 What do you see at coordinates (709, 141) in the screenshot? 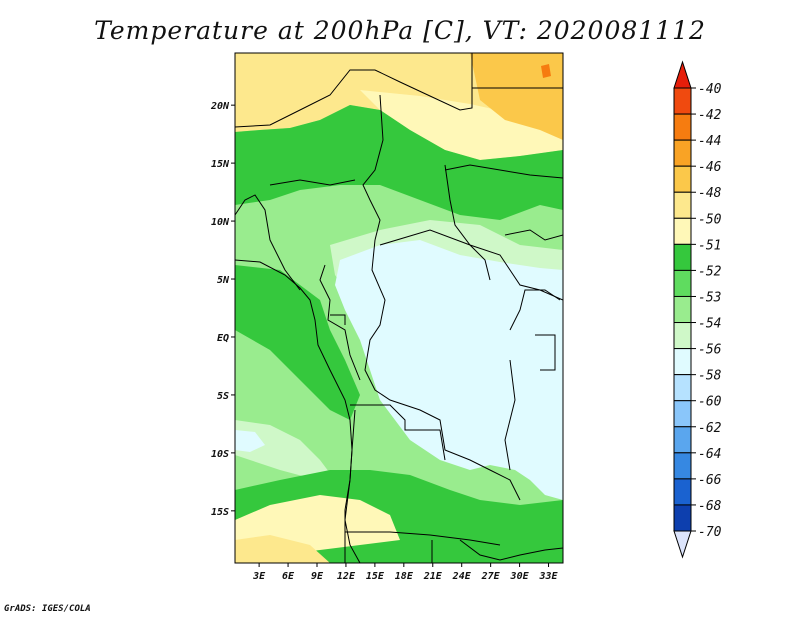
I see `colorbar-label: -44` at bounding box center [709, 141].